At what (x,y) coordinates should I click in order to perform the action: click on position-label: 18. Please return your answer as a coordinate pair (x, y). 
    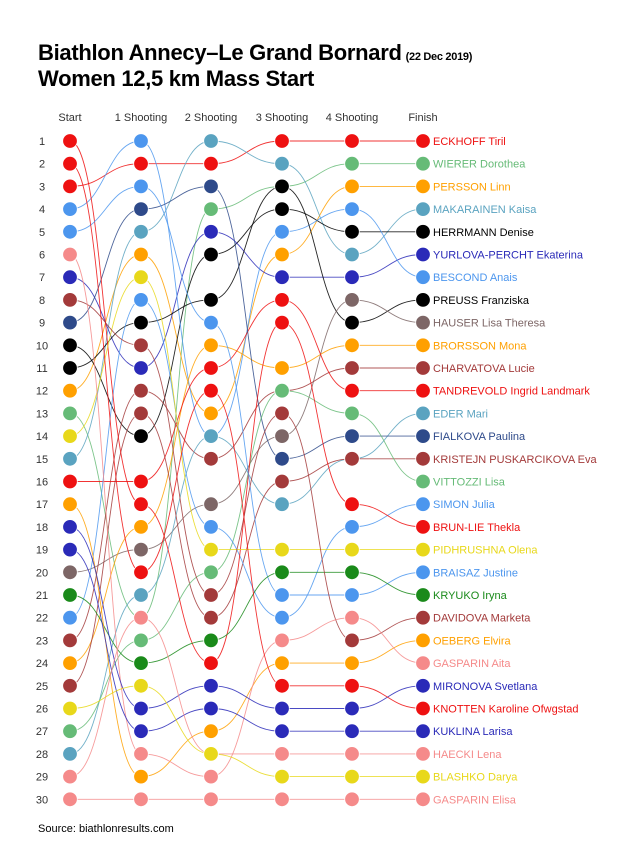
    Looking at the image, I should click on (42, 528).